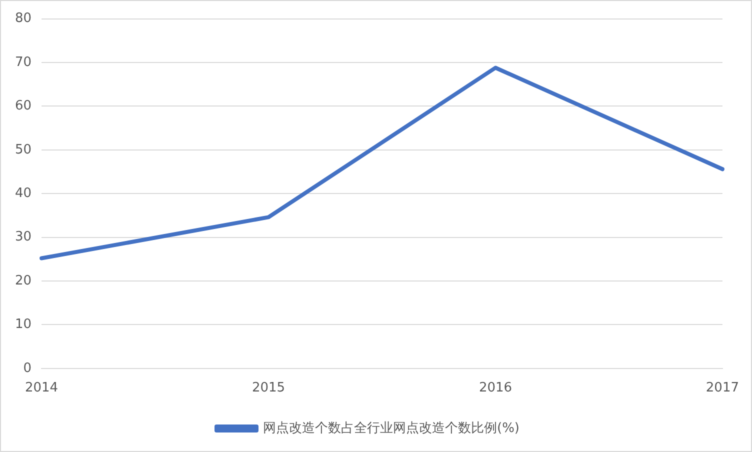  Describe the element at coordinates (391, 428) in the screenshot. I see `legend-label: 网点改造个数占全行业网点改造个数比例(%)` at that location.